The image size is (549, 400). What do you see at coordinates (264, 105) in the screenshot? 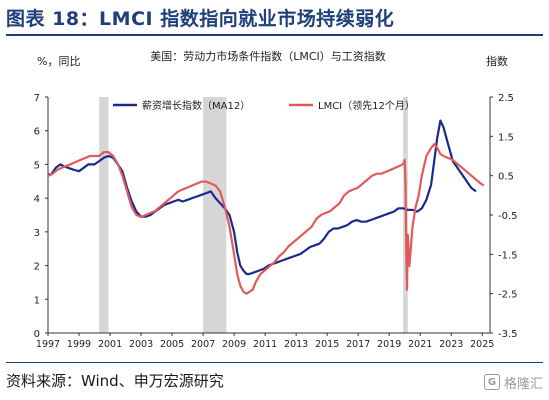
I see `legend: 薪资增长指数（MA12） LMCI（领先12个月）` at bounding box center [264, 105].